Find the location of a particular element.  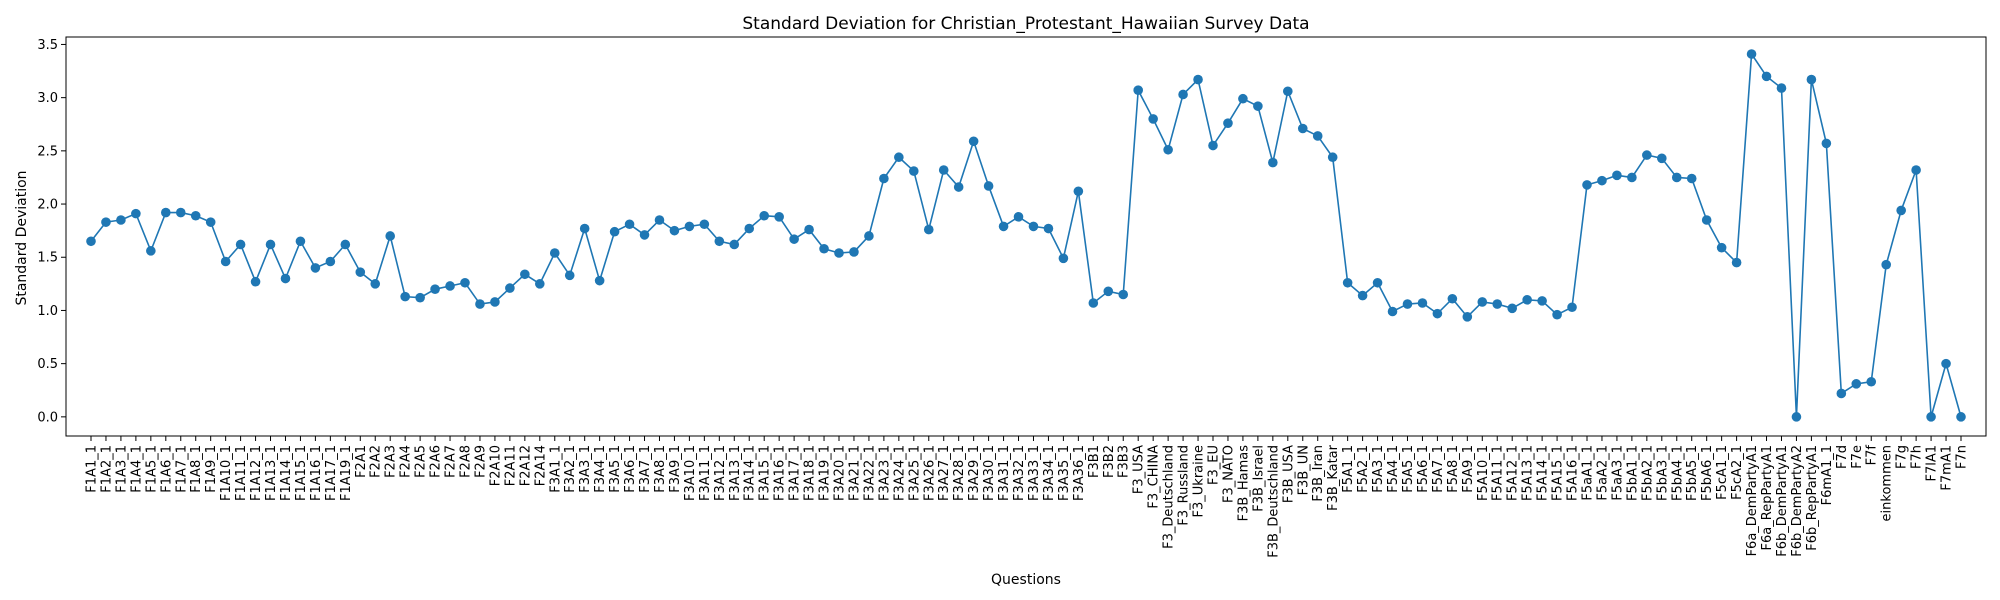

x-tick-label: F3A15_1 is located at coordinates (765, 473).